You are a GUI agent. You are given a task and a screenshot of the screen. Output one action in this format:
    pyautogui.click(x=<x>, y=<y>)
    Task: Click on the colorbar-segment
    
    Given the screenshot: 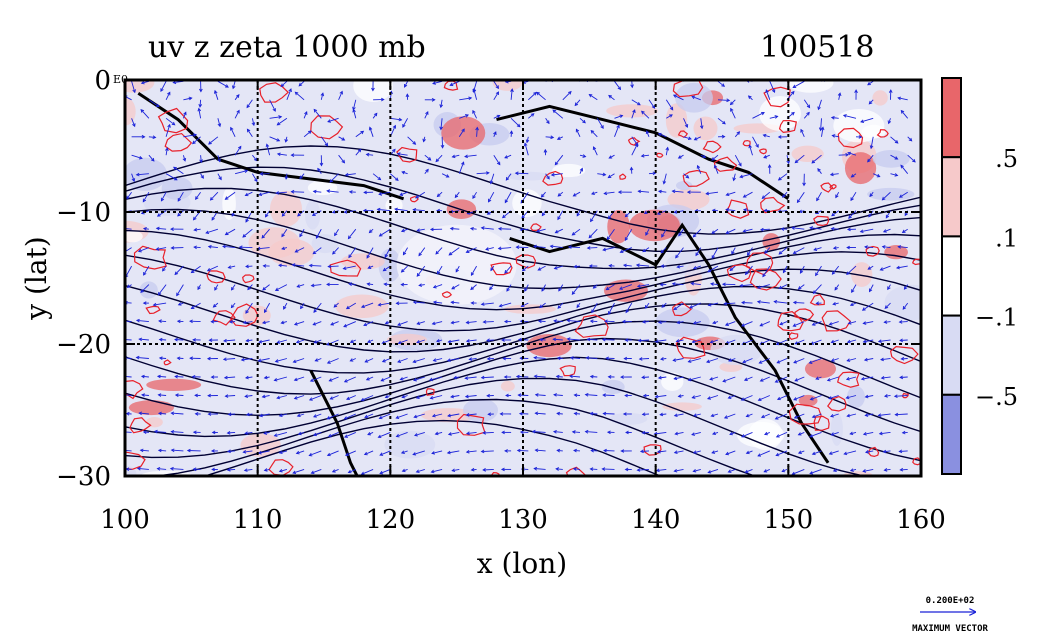 What is the action you would take?
    pyautogui.click(x=951, y=197)
    